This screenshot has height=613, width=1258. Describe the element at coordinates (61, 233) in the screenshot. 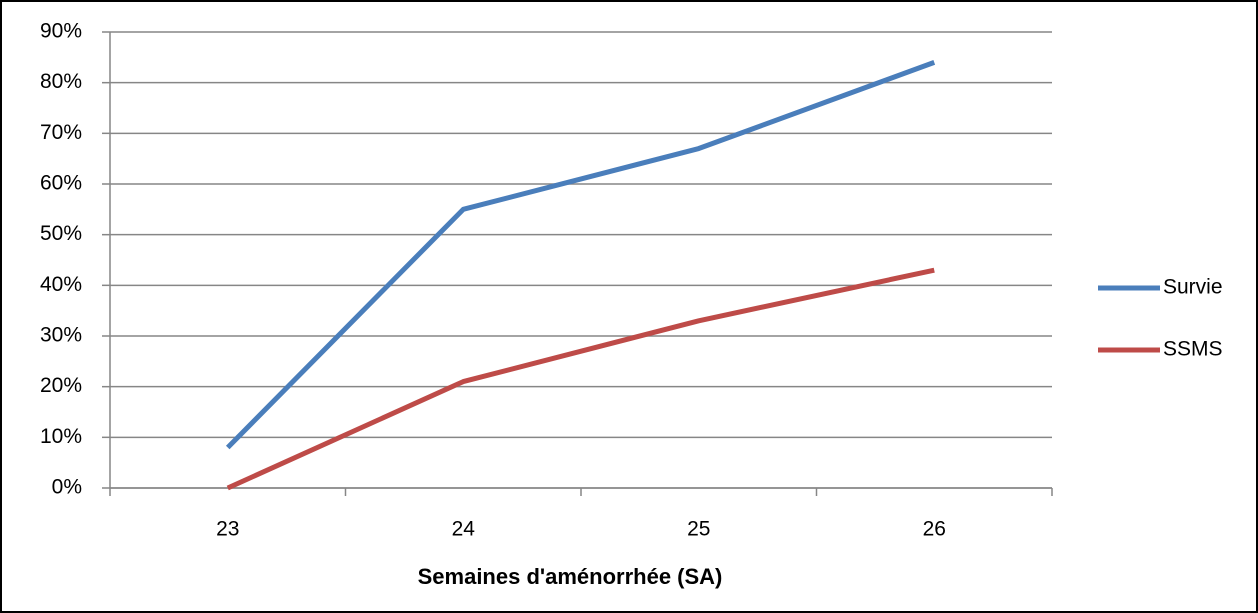

I see `y-tick-label: 50%` at that location.